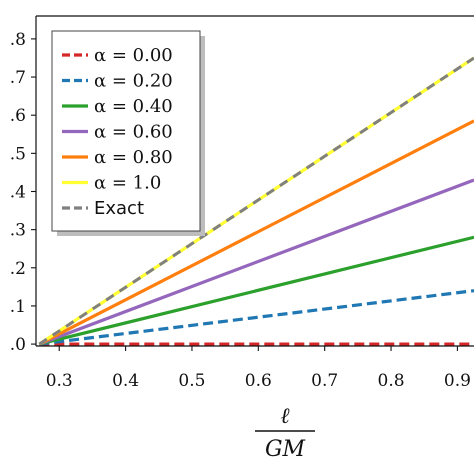 Image resolution: width=474 pixels, height=474 pixels. What do you see at coordinates (18, 154) in the screenshot?
I see `y-tick-label: .5` at bounding box center [18, 154].